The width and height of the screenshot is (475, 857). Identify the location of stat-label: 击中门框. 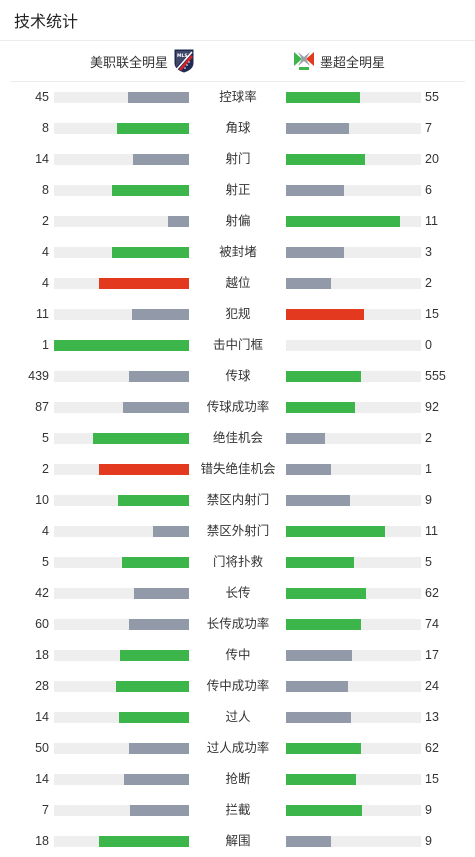
(237, 345).